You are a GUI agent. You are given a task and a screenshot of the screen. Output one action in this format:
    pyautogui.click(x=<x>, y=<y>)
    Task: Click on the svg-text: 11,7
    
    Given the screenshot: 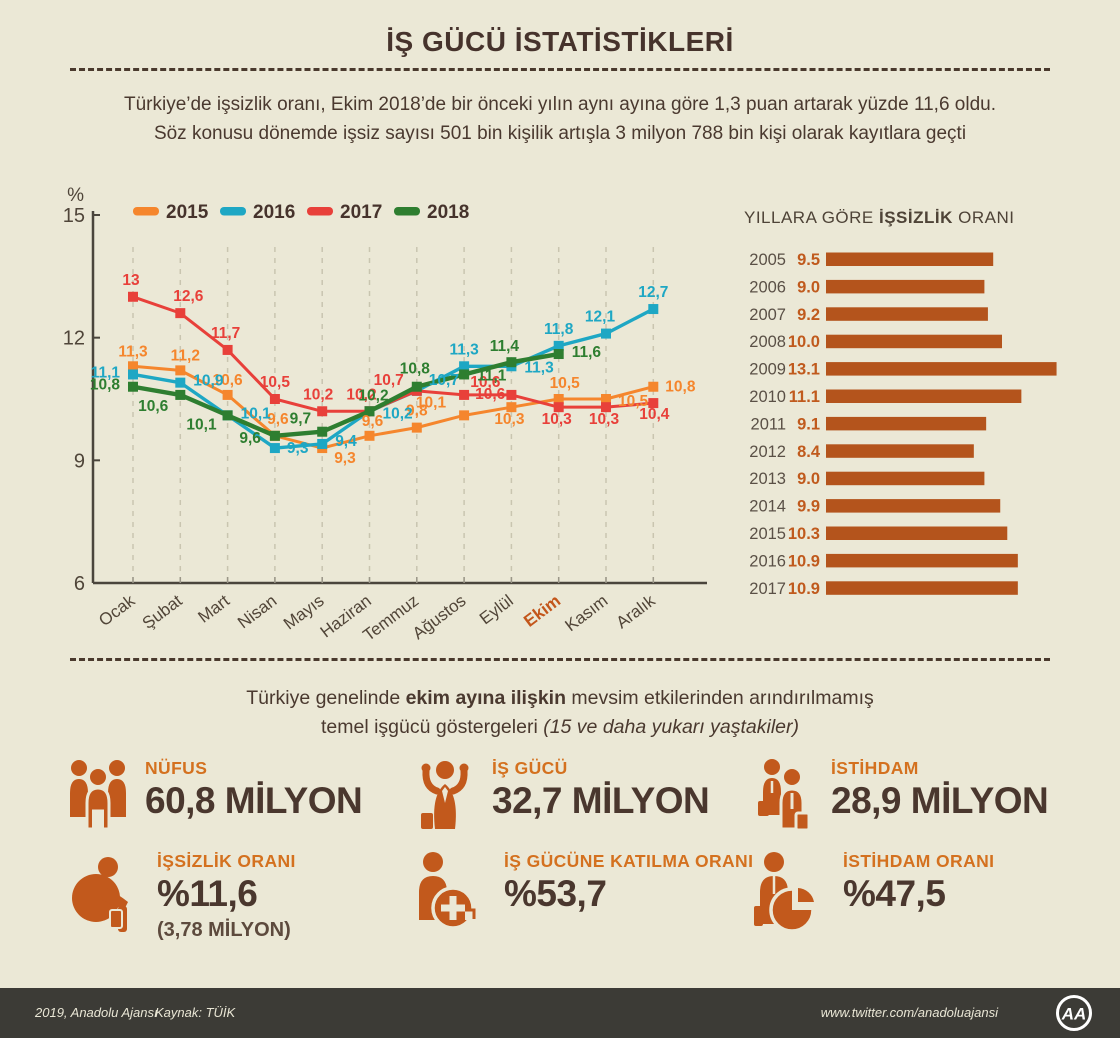 What is the action you would take?
    pyautogui.click(x=225, y=333)
    